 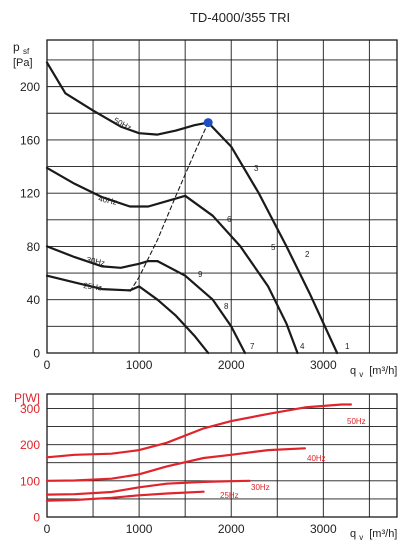 I want to click on power-x-tick-label: 0, so click(x=47, y=529).